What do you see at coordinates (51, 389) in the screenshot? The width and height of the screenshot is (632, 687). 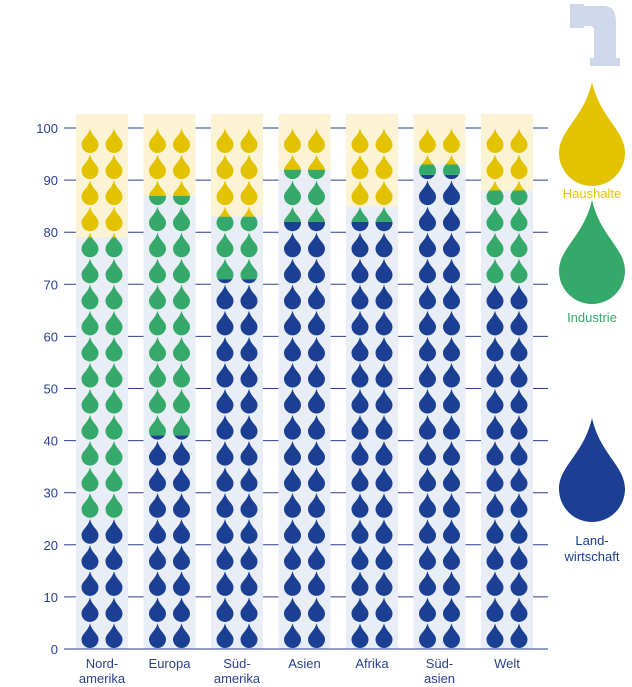 I see `y-tick-label: 50` at bounding box center [51, 389].